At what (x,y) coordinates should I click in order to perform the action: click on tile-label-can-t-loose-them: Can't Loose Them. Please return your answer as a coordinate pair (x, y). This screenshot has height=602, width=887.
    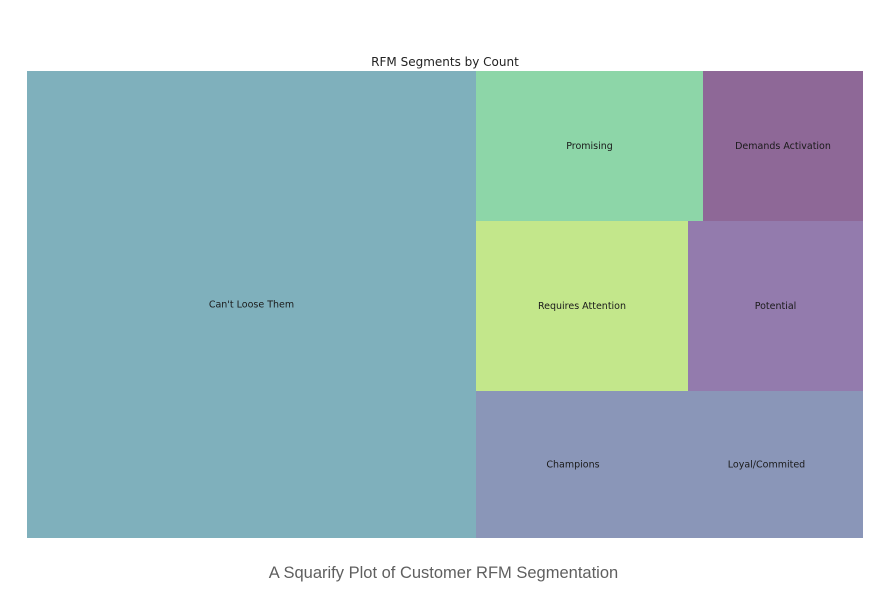
    Looking at the image, I should click on (251, 305).